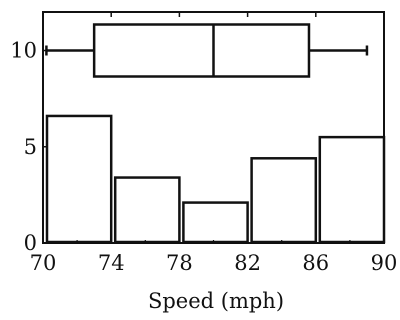  What do you see at coordinates (201, 50) in the screenshot?
I see `boxplot-box` at bounding box center [201, 50].